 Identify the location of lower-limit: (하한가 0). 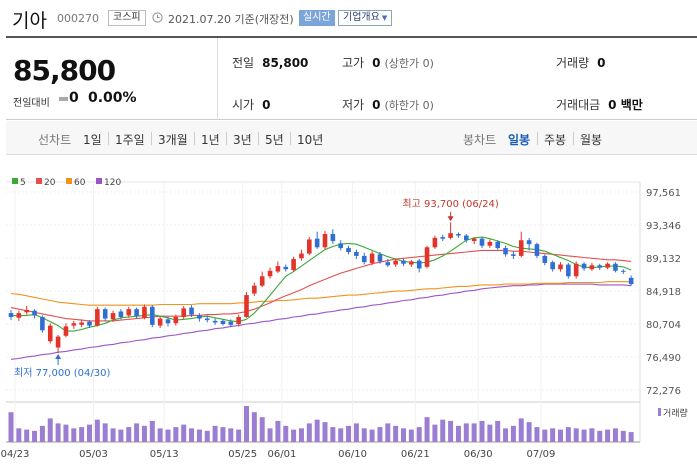
(409, 105).